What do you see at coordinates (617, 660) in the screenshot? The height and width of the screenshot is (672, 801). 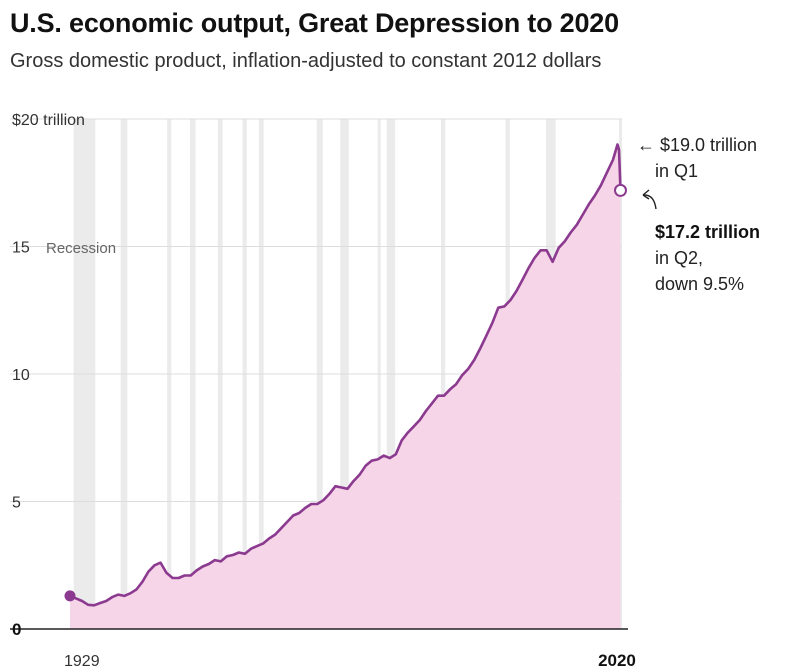 I see `x-tick-label: 2020` at bounding box center [617, 660].